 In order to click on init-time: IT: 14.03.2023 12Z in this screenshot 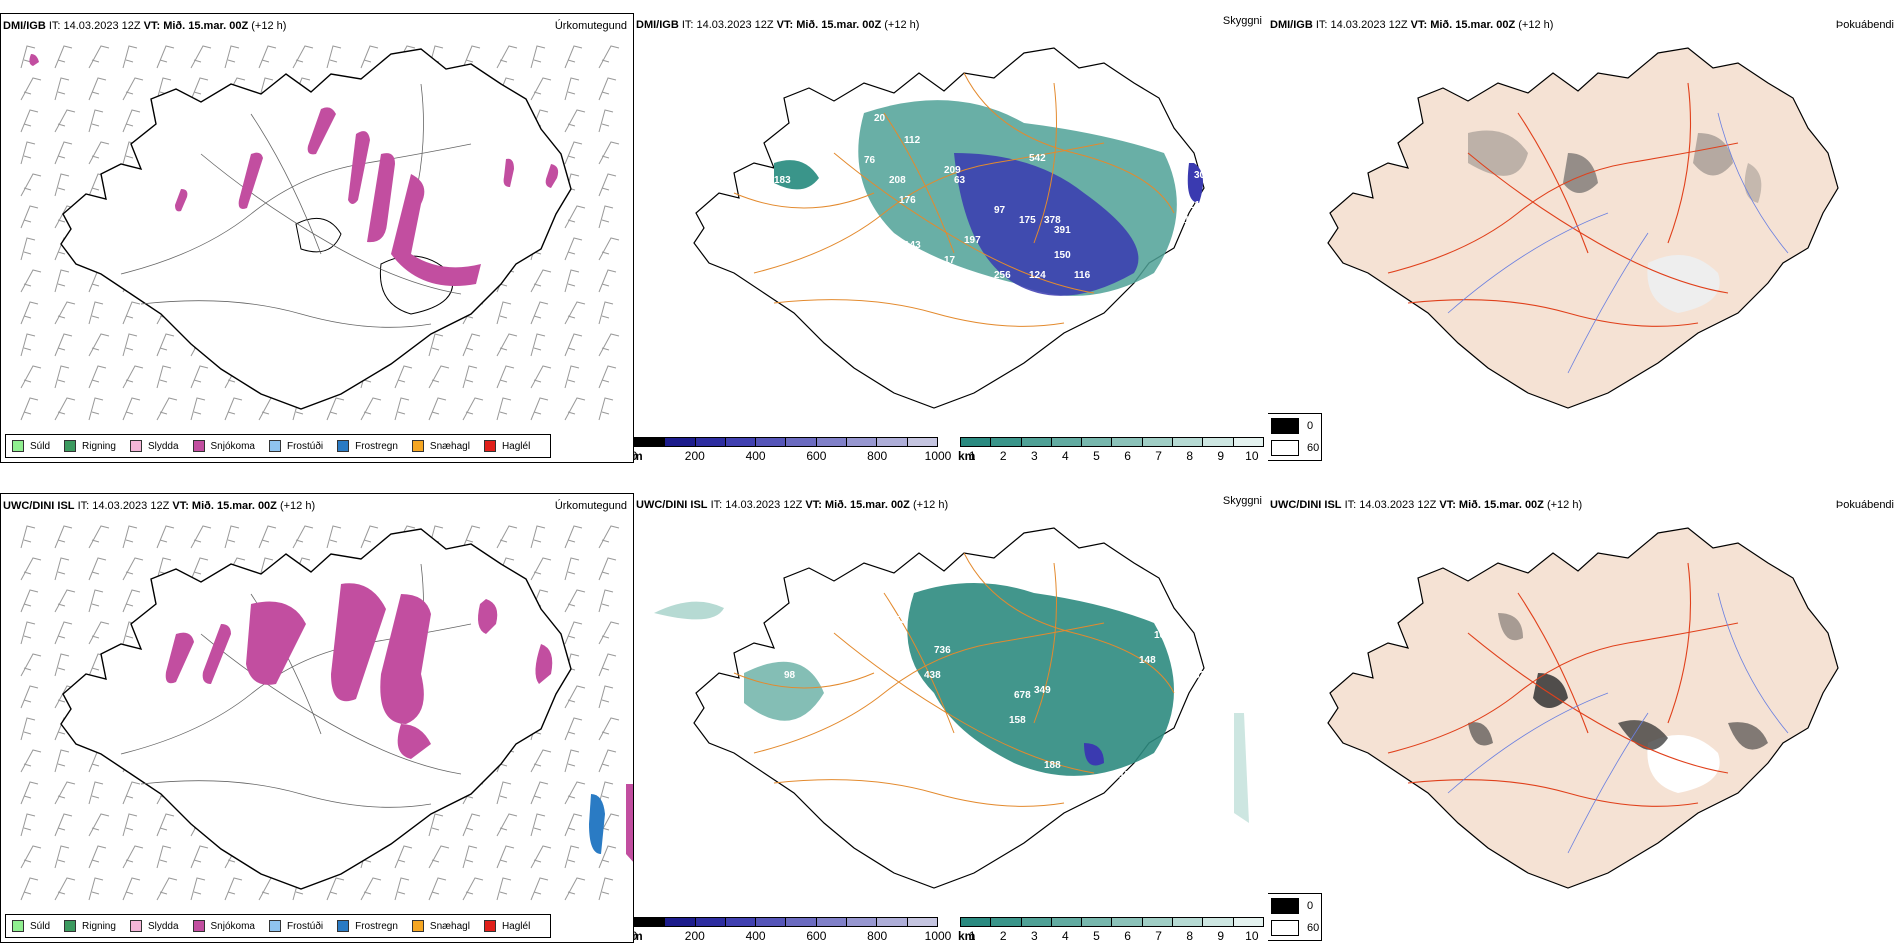, I will do `click(1390, 505)`.